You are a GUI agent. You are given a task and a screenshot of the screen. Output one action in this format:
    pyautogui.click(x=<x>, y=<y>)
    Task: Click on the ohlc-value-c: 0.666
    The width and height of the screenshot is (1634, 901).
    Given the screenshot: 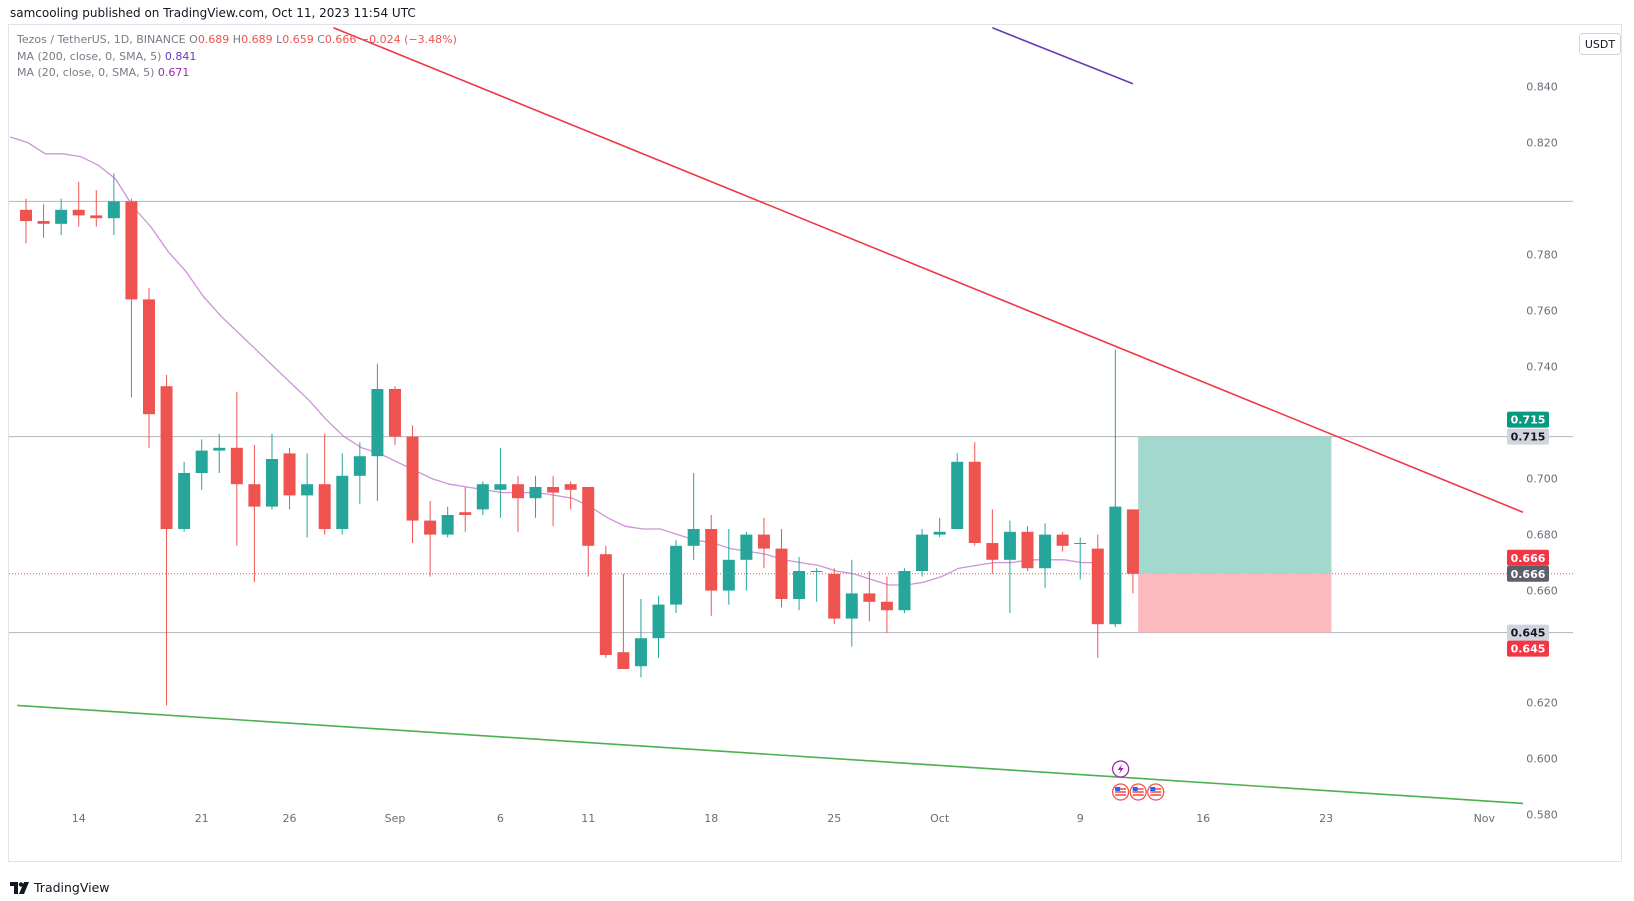 What is the action you would take?
    pyautogui.click(x=340, y=39)
    